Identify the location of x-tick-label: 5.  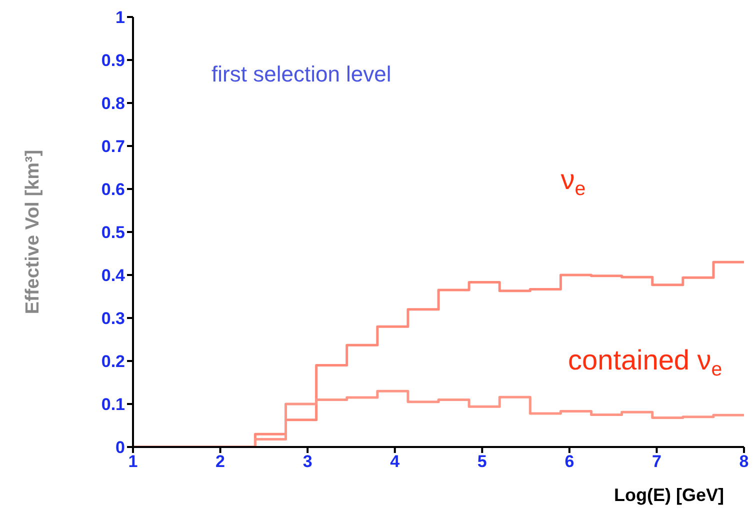
(482, 462).